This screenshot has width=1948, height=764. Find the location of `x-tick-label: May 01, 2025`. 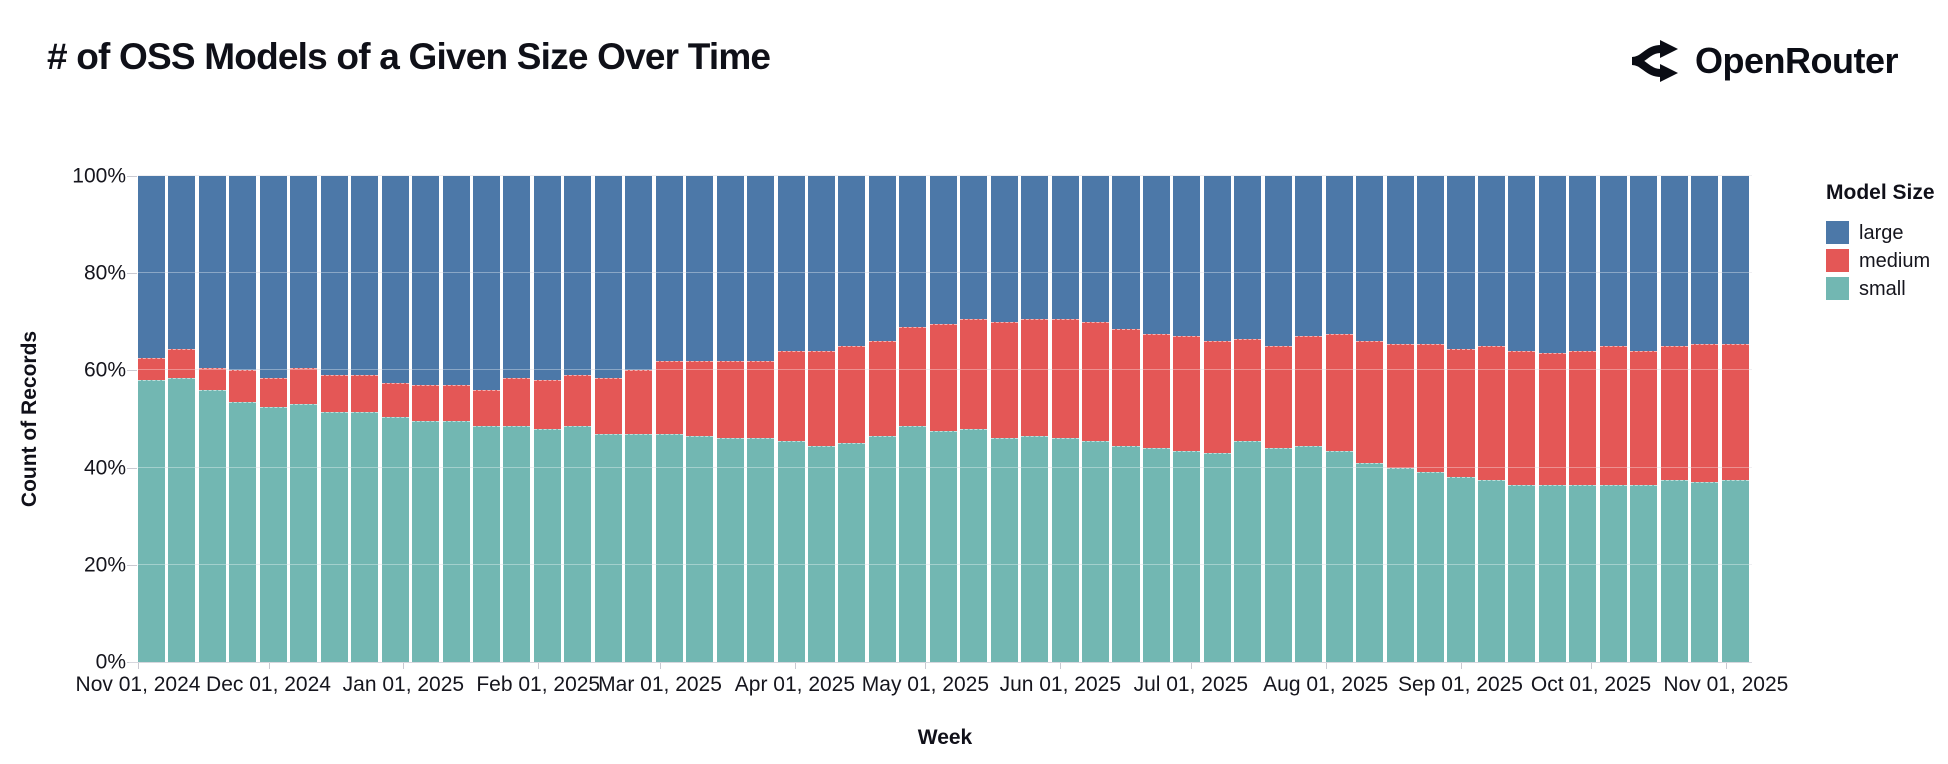

x-tick-label: May 01, 2025 is located at coordinates (925, 684).